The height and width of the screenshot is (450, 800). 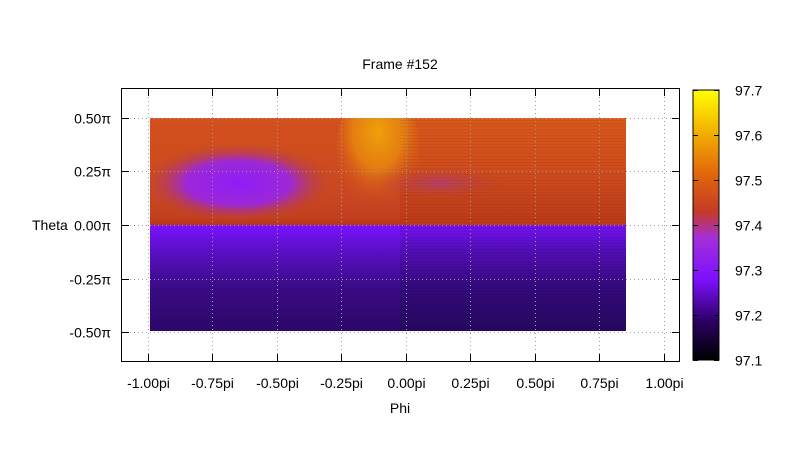 I want to click on y-axis-label: Theta, so click(x=50, y=225).